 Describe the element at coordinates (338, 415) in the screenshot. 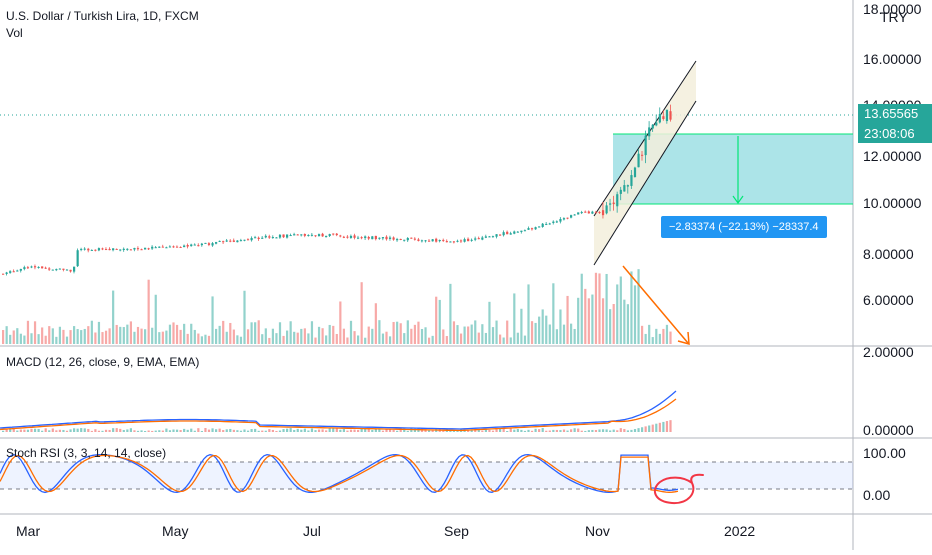

I see `macd-signal-line` at that location.